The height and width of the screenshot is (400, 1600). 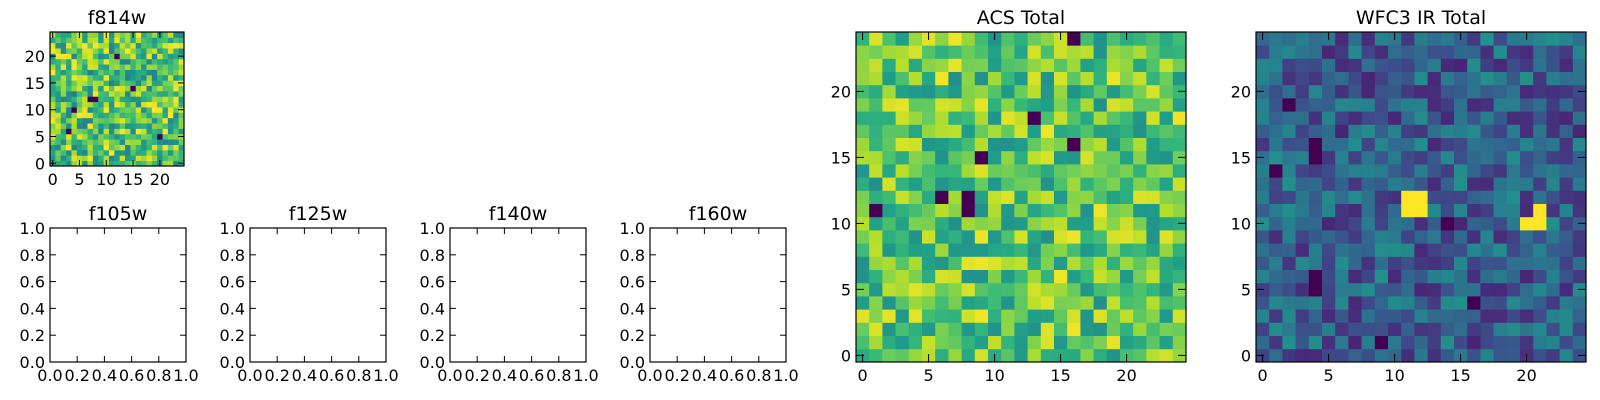 I want to click on y-tick-label: 0.2, so click(x=32, y=335).